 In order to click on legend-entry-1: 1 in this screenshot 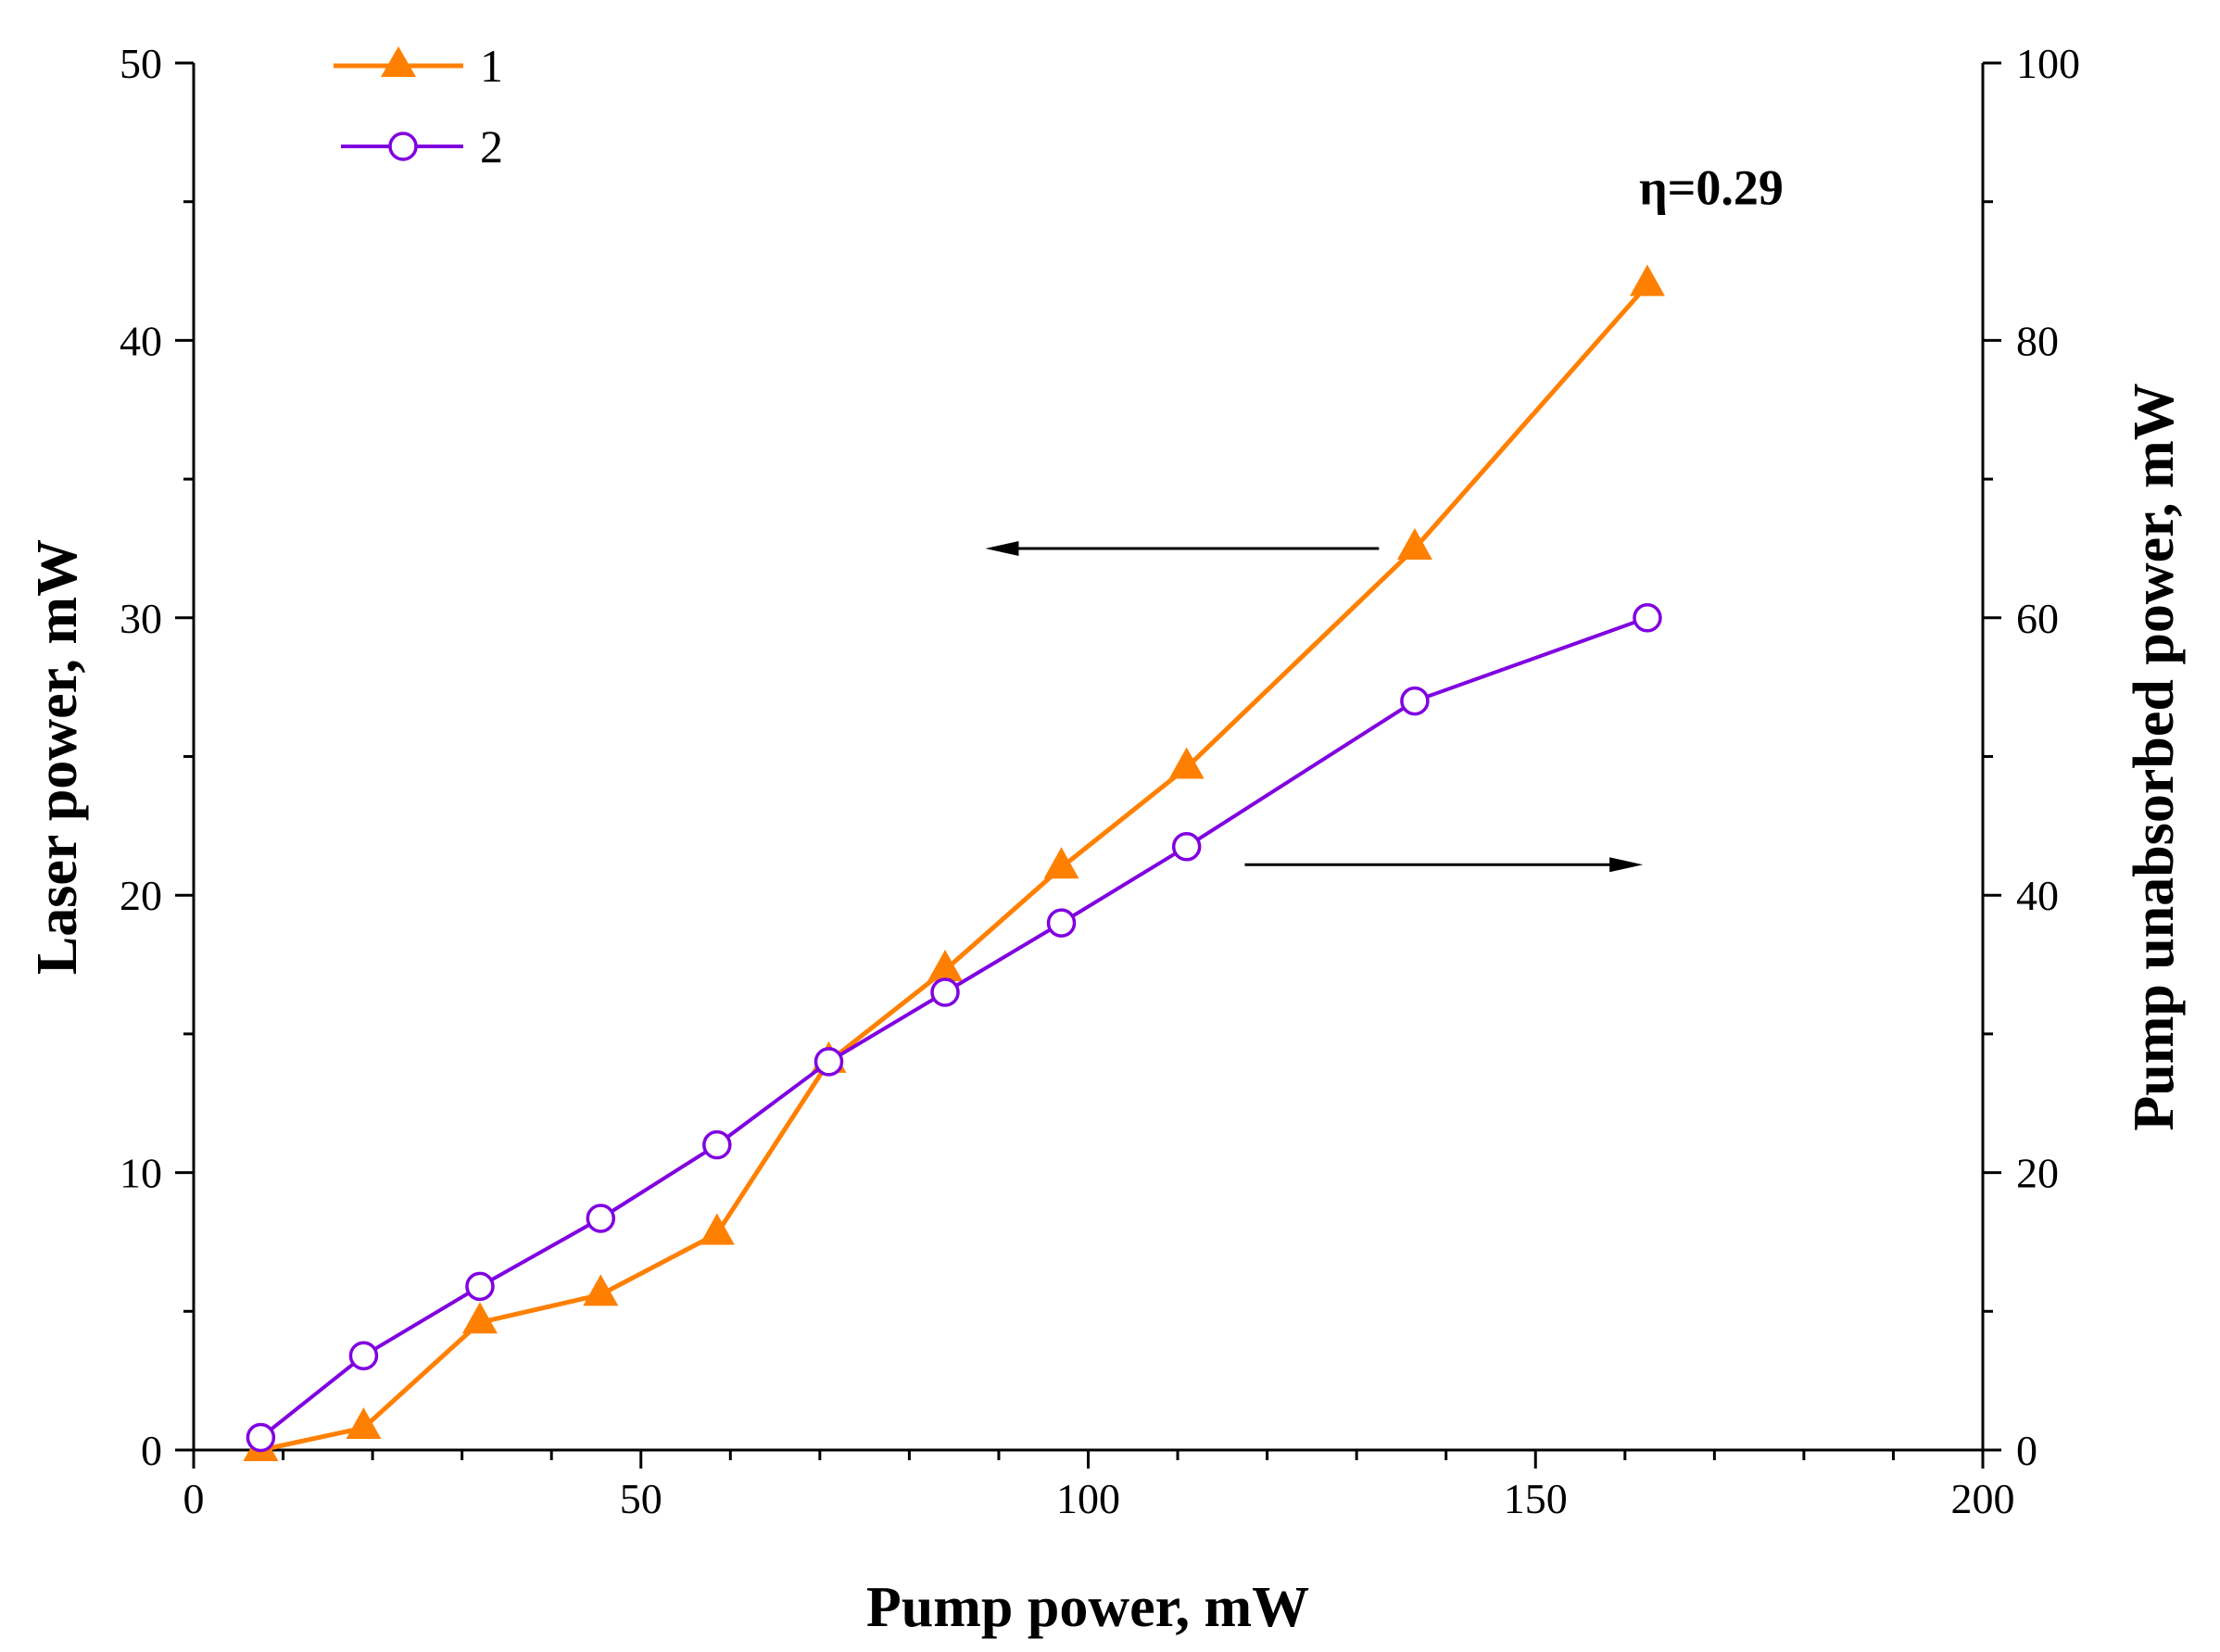, I will do `click(418, 66)`.